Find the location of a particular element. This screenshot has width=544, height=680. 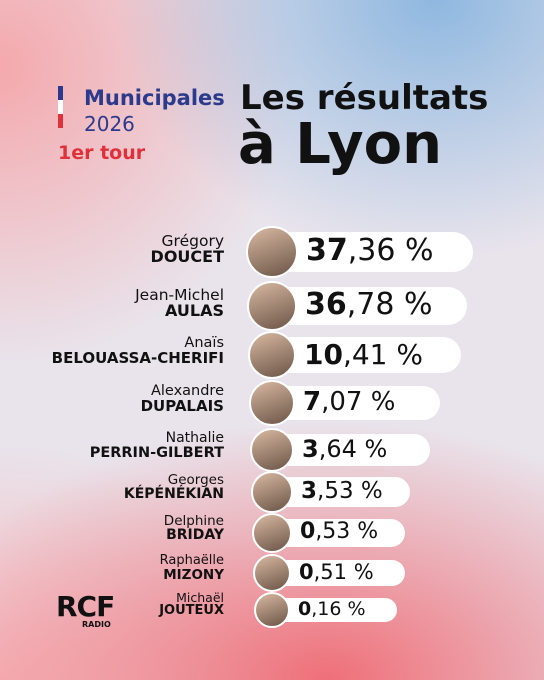

candidate-name: Jean-Michel AULAS is located at coordinates (179, 303).